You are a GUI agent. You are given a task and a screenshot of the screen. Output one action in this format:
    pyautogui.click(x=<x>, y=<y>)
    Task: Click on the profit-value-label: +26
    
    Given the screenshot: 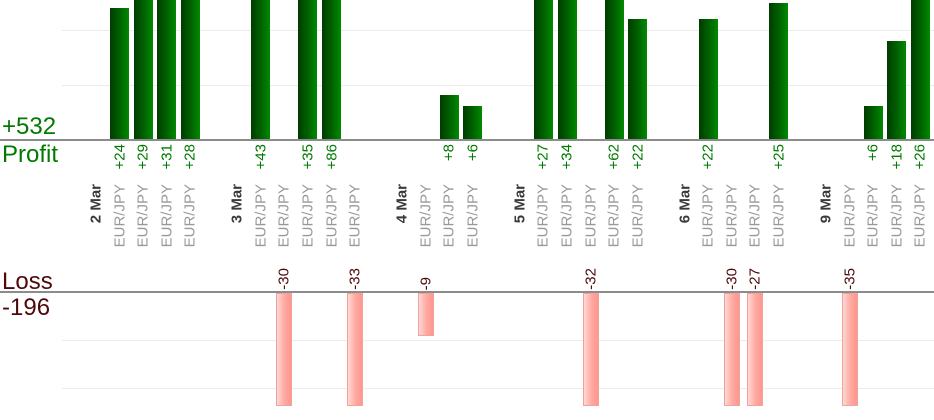 What is the action you would take?
    pyautogui.click(x=920, y=157)
    